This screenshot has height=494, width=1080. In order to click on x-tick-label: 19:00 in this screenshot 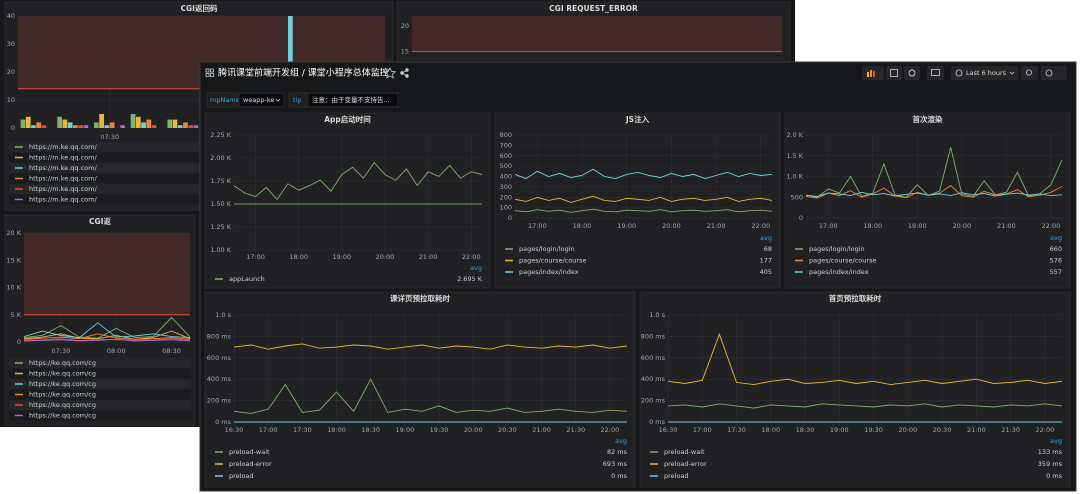, I will do `click(839, 430)`.